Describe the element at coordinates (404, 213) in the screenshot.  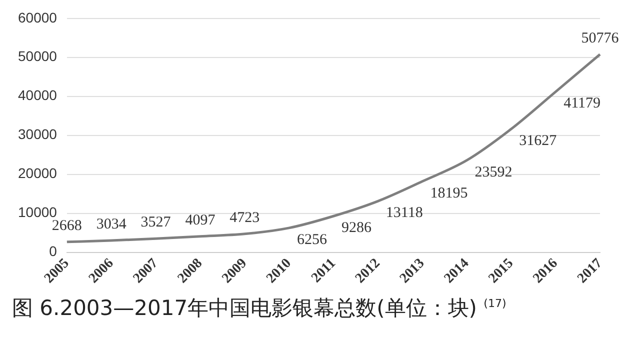
I see `data-label: 13118` at that location.